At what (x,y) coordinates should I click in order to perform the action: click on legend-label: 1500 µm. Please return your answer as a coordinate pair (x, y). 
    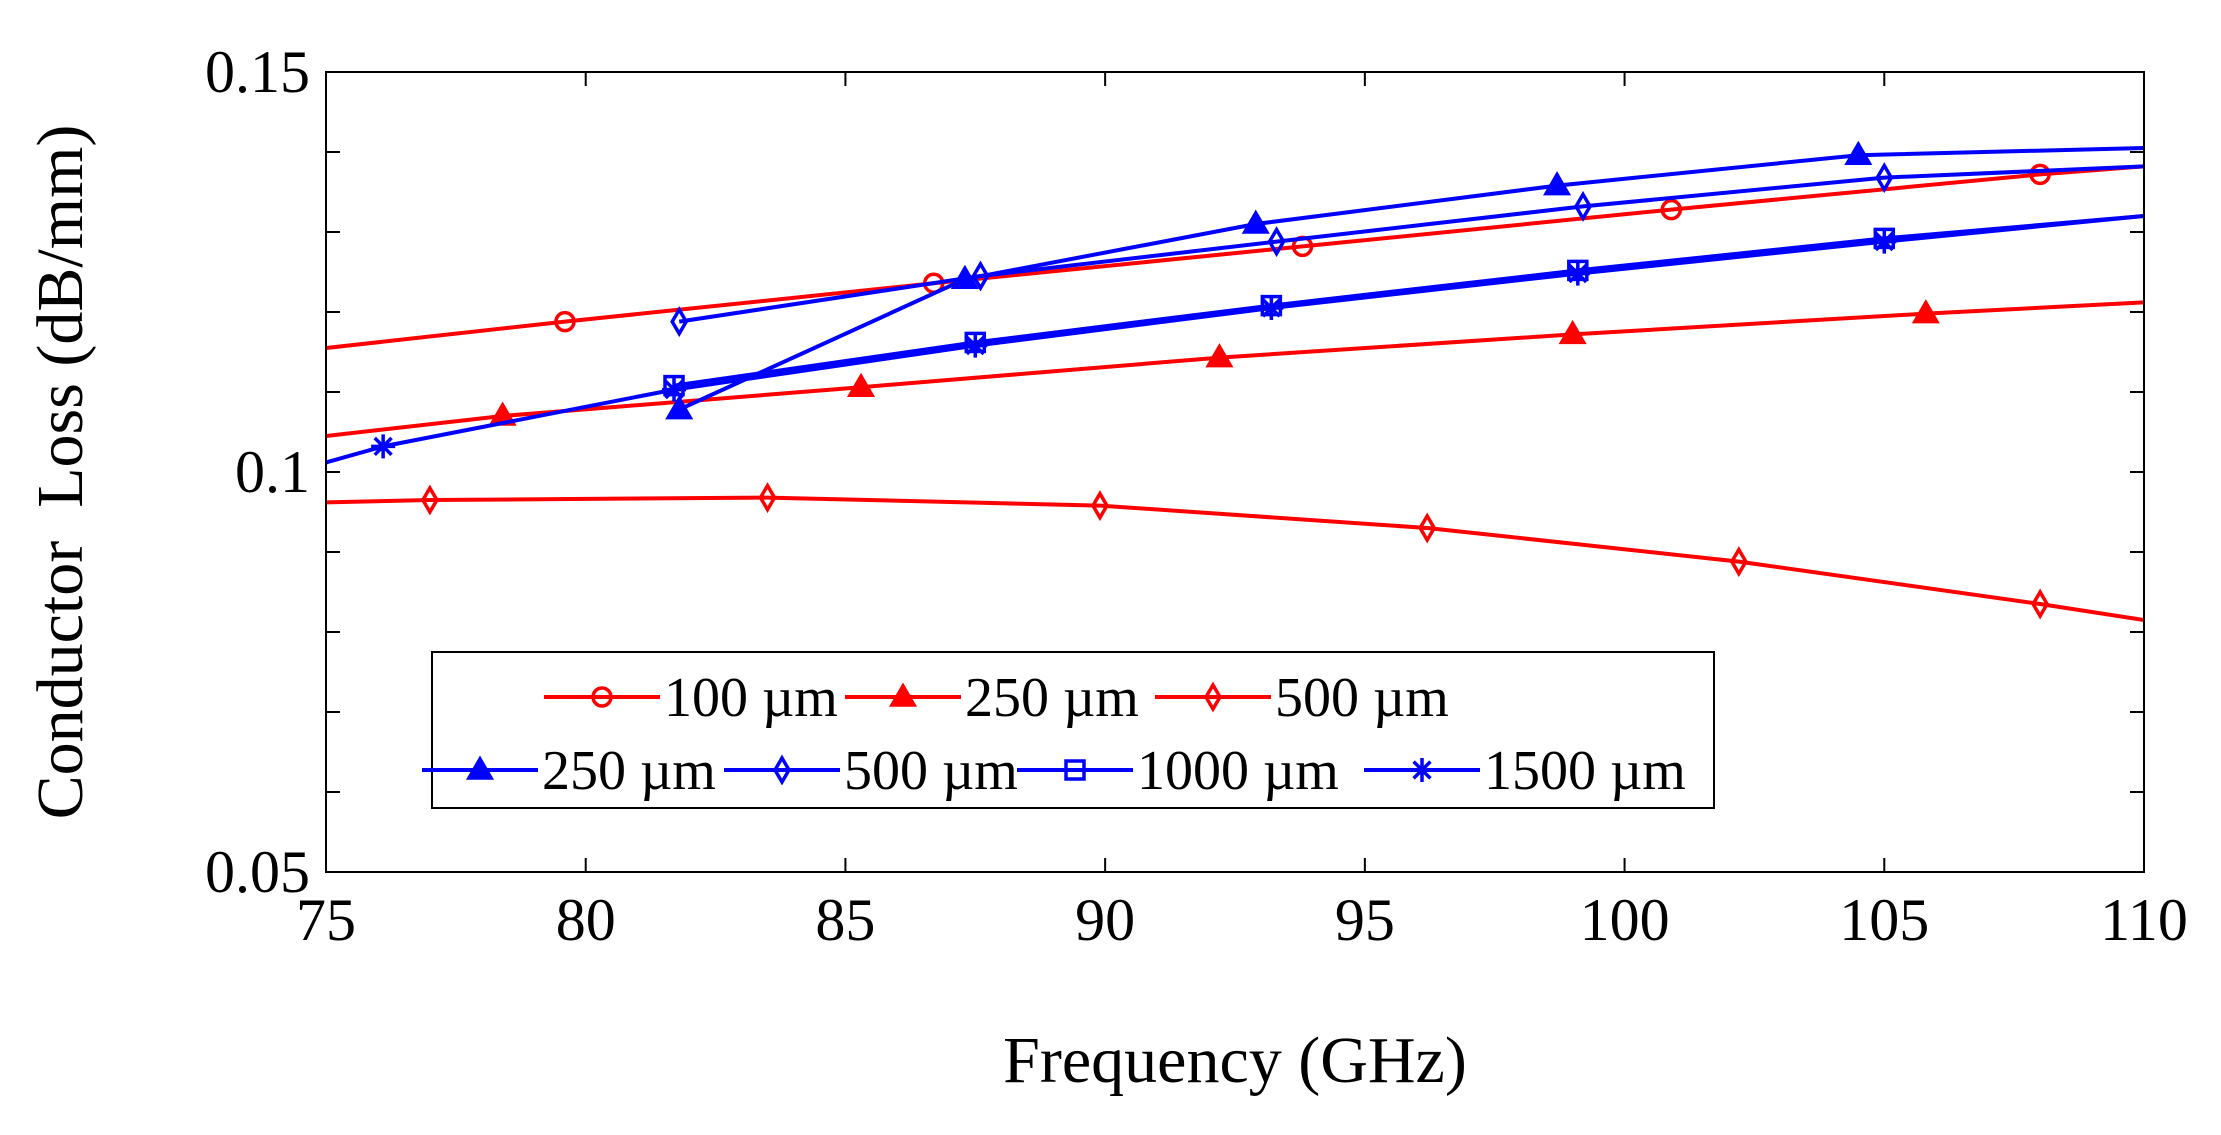
    Looking at the image, I should click on (1585, 771).